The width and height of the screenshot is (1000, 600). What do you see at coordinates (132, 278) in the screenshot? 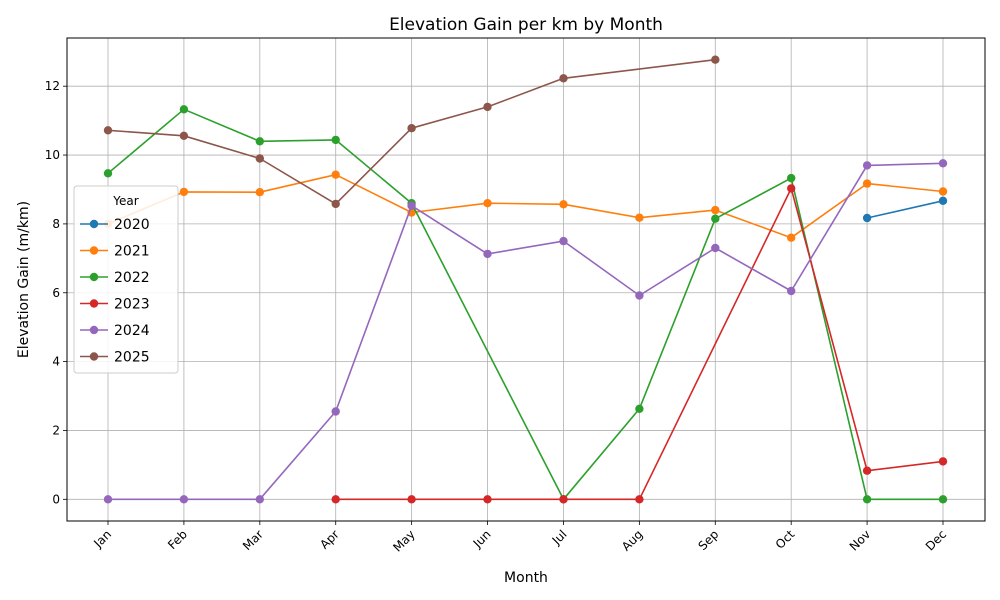
I see `legend-label: 2022` at bounding box center [132, 278].